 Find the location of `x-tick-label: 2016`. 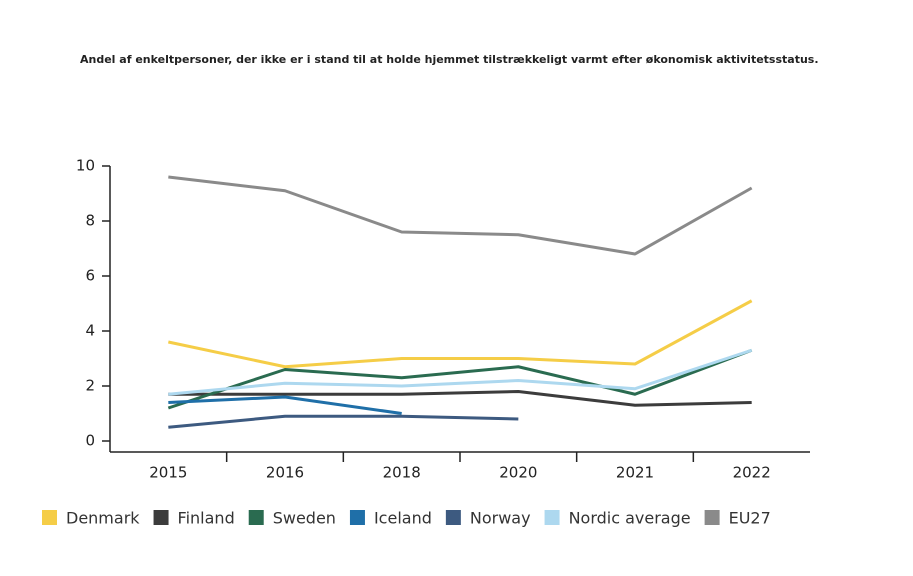

x-tick-label: 2016 is located at coordinates (285, 473).